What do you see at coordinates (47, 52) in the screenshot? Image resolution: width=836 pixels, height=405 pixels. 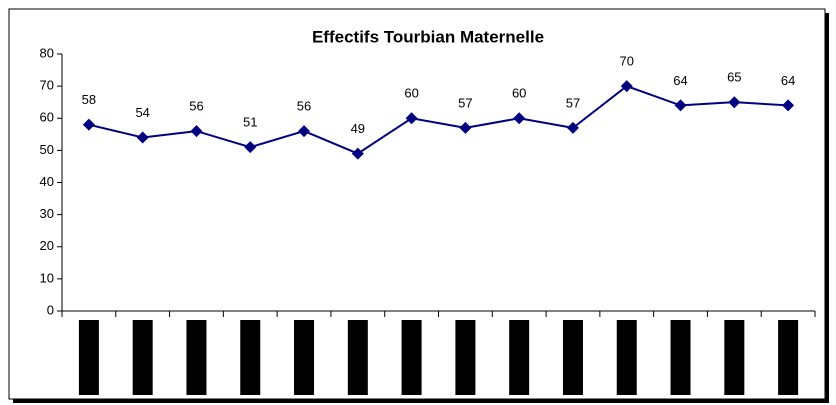 I see `y-tick-label: 80` at bounding box center [47, 52].